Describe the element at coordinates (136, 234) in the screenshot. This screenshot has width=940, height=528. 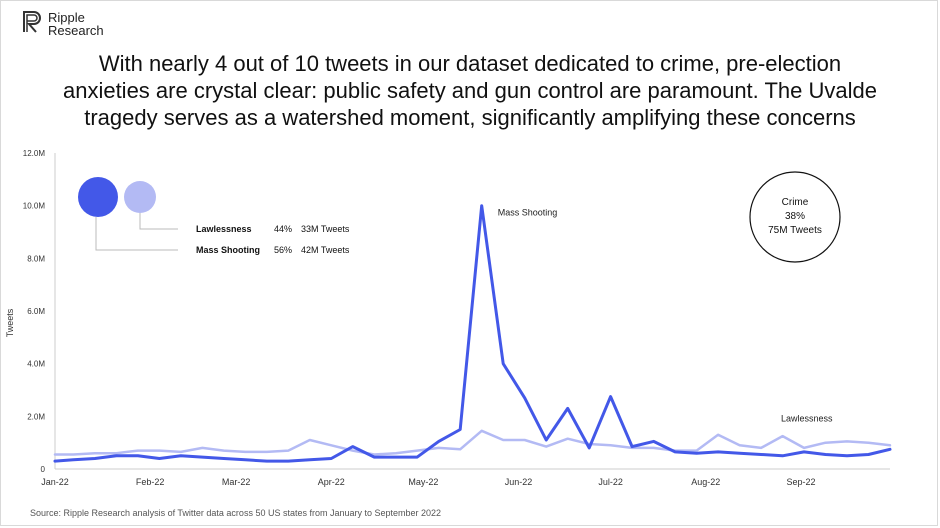
I see `legend-connector-mass-shooting` at that location.